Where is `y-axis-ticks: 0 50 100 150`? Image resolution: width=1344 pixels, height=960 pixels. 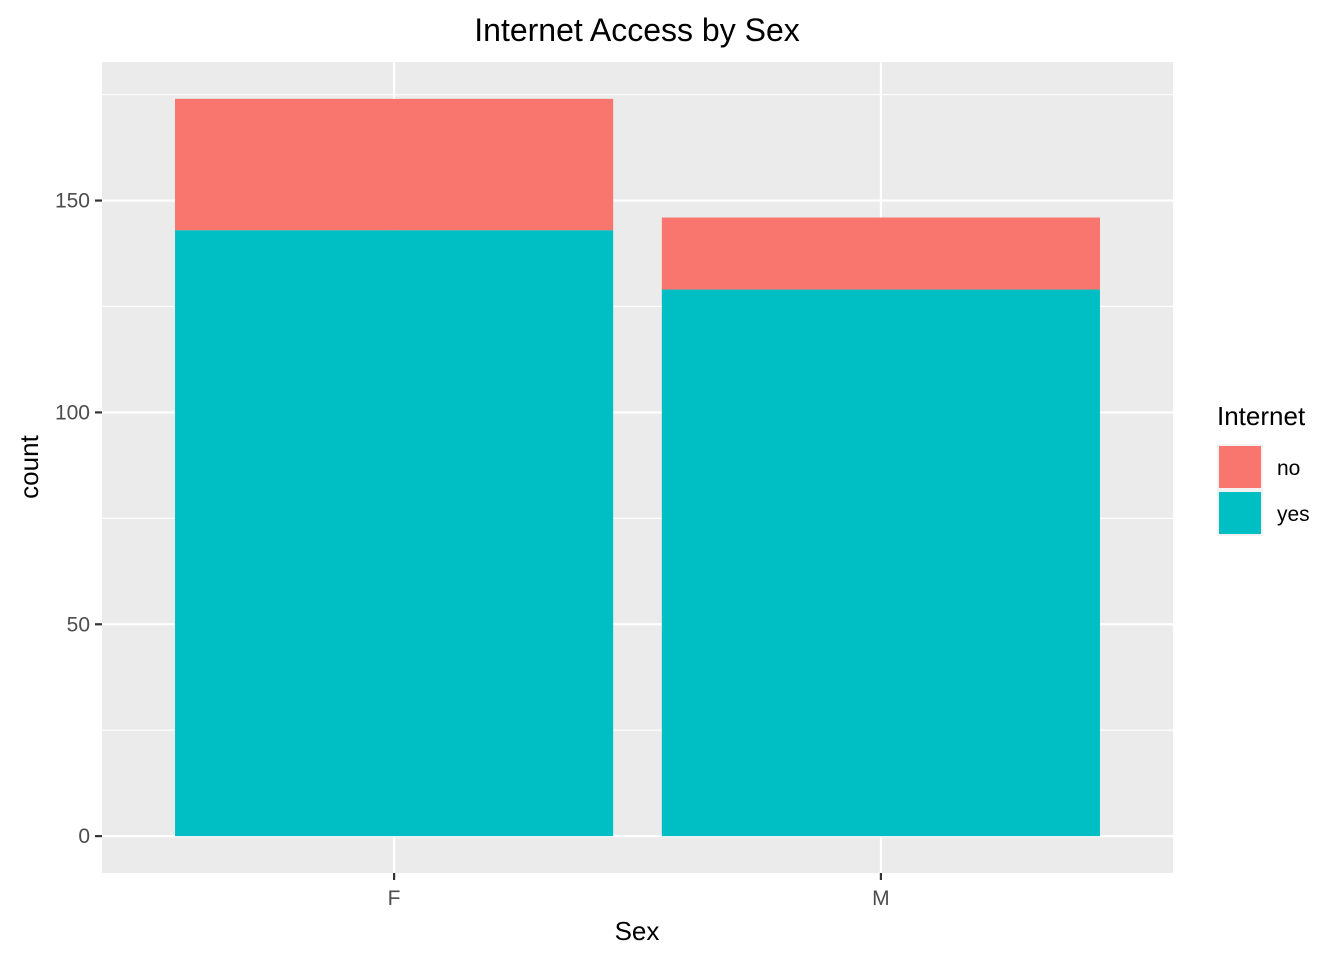
y-axis-ticks: 0 50 100 150 is located at coordinates (78, 519).